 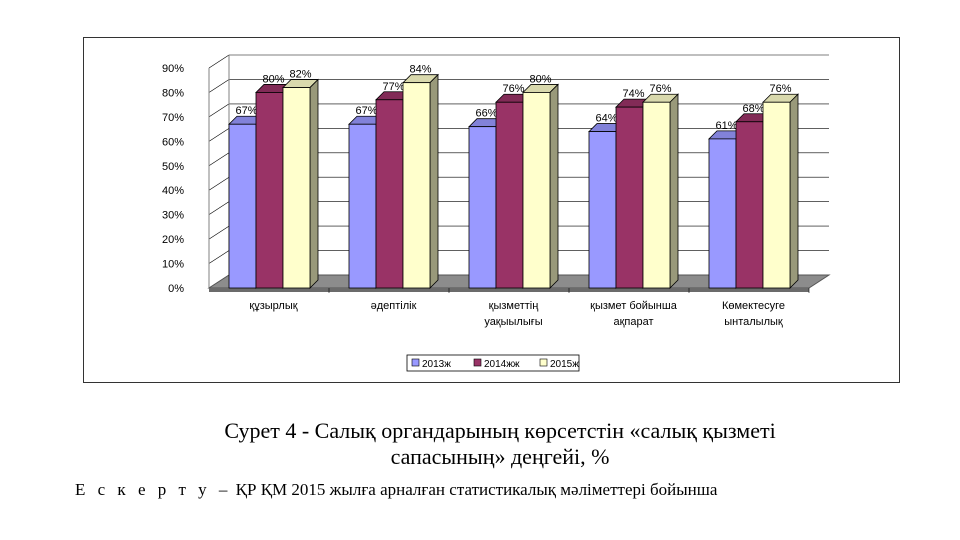 I want to click on y-tick-label: 50%, so click(x=173, y=167).